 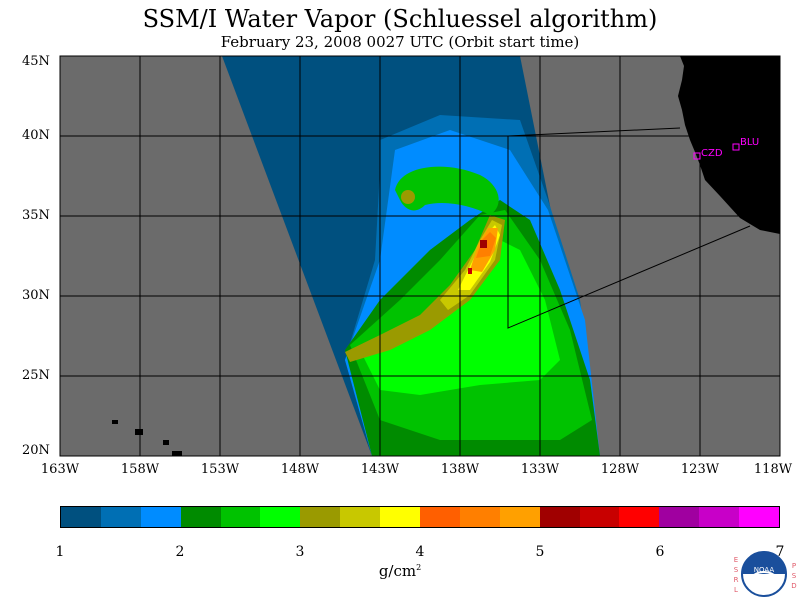 What do you see at coordinates (736, 560) in the screenshot?
I see `logo-letter-e: E` at bounding box center [736, 560].